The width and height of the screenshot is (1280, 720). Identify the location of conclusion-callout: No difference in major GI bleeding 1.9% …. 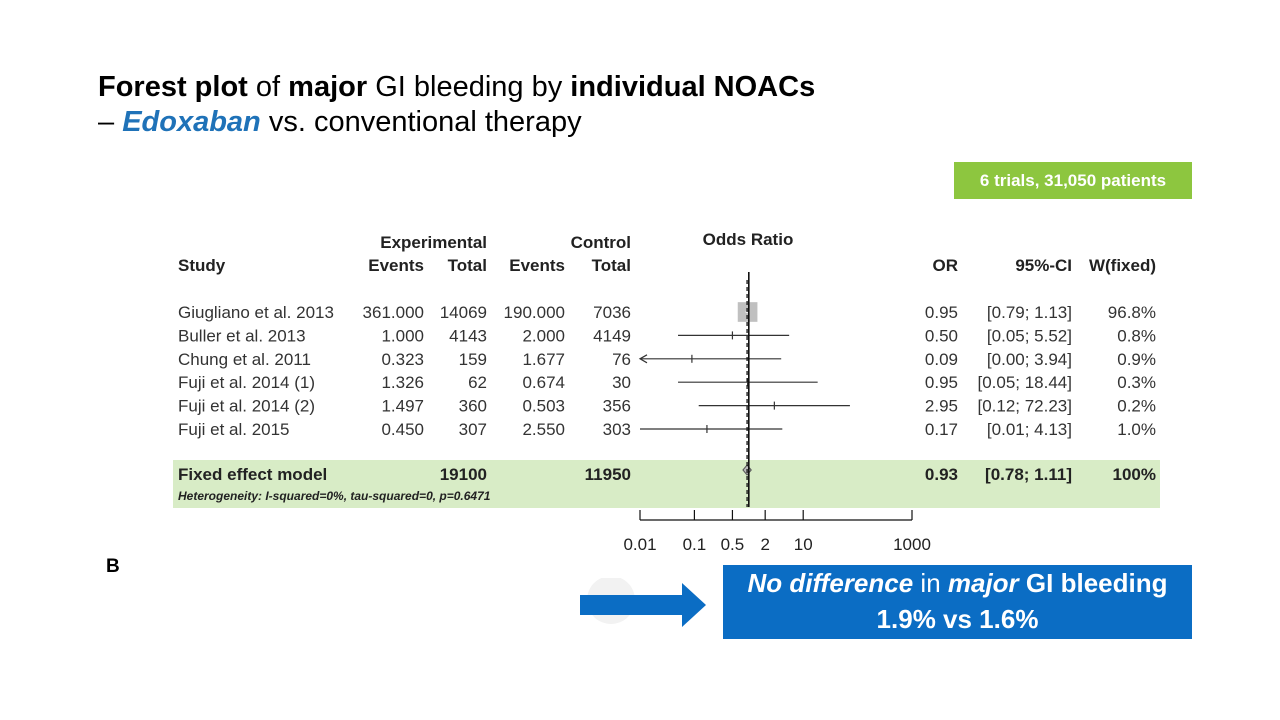
(957, 602).